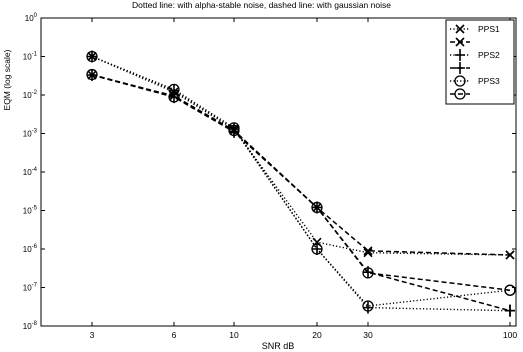 The image size is (523, 352). I want to click on y-tick-label: 10⁻³, so click(30, 134).